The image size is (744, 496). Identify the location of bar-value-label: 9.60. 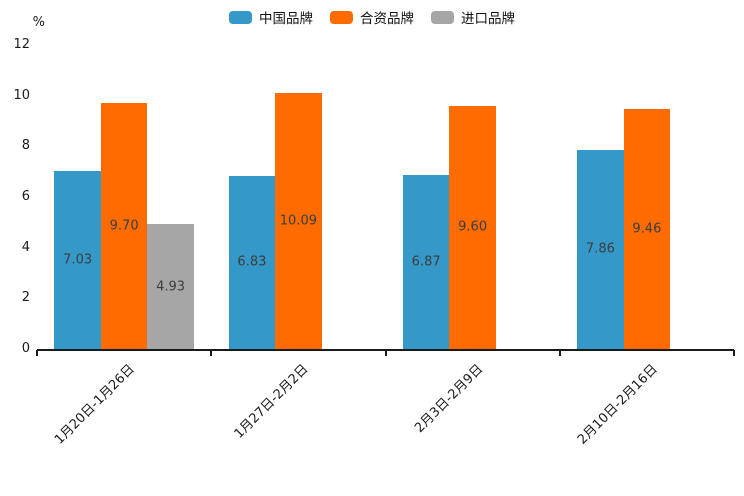
(473, 227).